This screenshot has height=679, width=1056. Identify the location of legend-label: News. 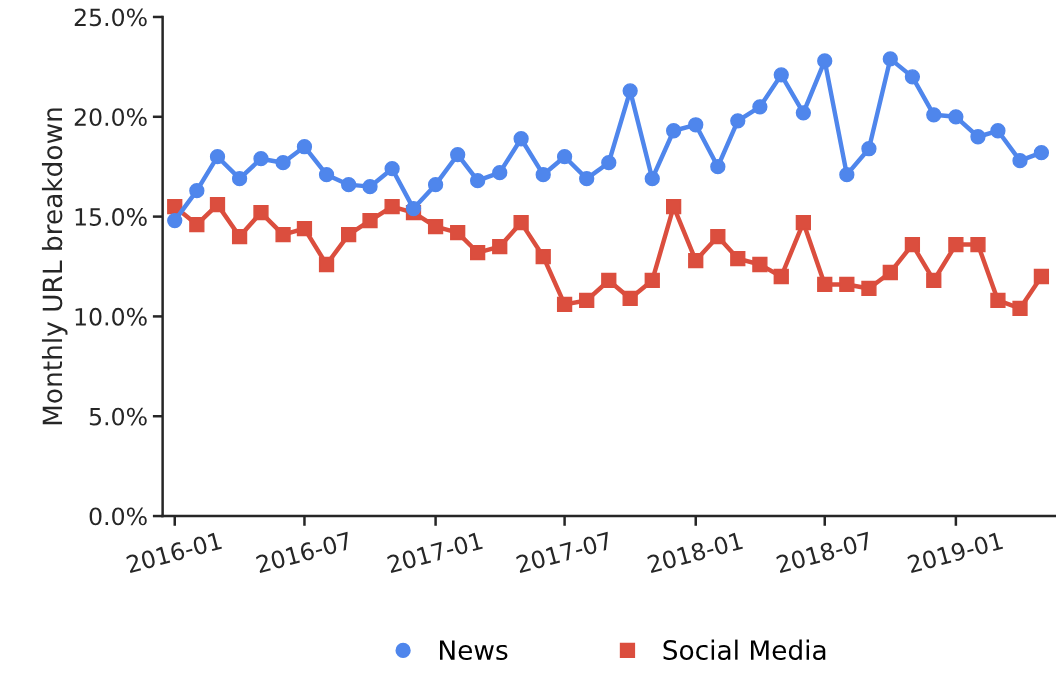
(474, 650).